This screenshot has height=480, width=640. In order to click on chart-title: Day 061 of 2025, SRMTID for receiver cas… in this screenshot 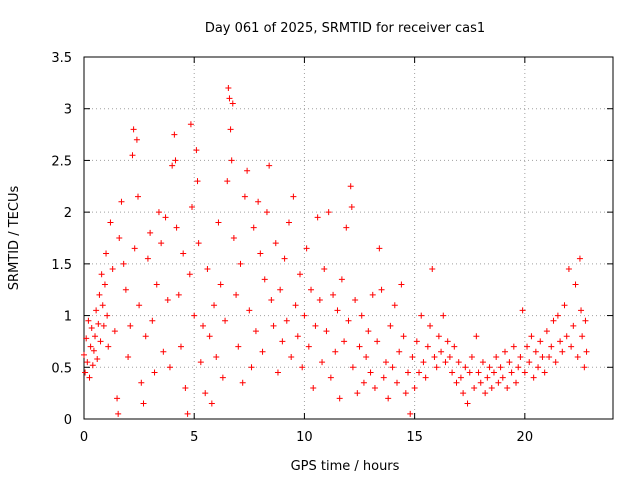, I will do `click(345, 28)`.